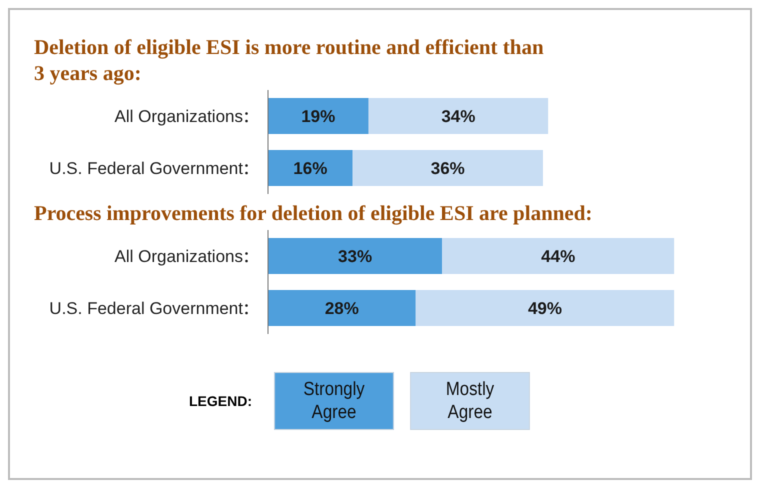 Image resolution: width=764 pixels, height=485 pixels. Describe the element at coordinates (355, 256) in the screenshot. I see `data-label: 33%` at that location.